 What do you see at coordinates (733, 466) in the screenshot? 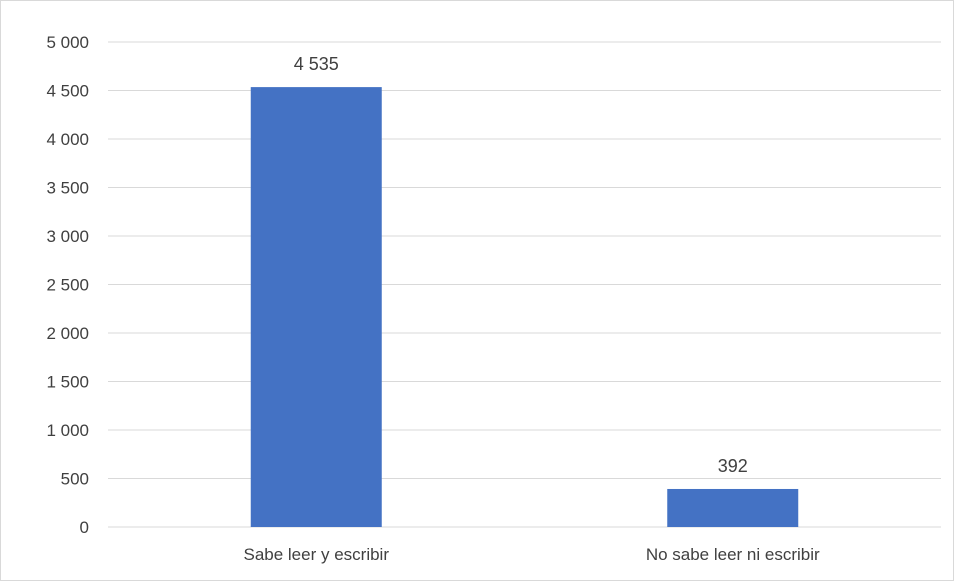
I see `data-label: 392` at bounding box center [733, 466].